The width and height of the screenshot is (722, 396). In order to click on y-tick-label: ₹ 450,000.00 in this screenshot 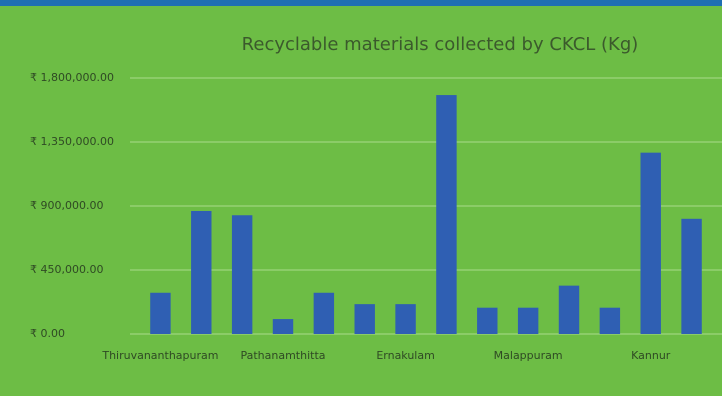, I will do `click(66, 269)`.